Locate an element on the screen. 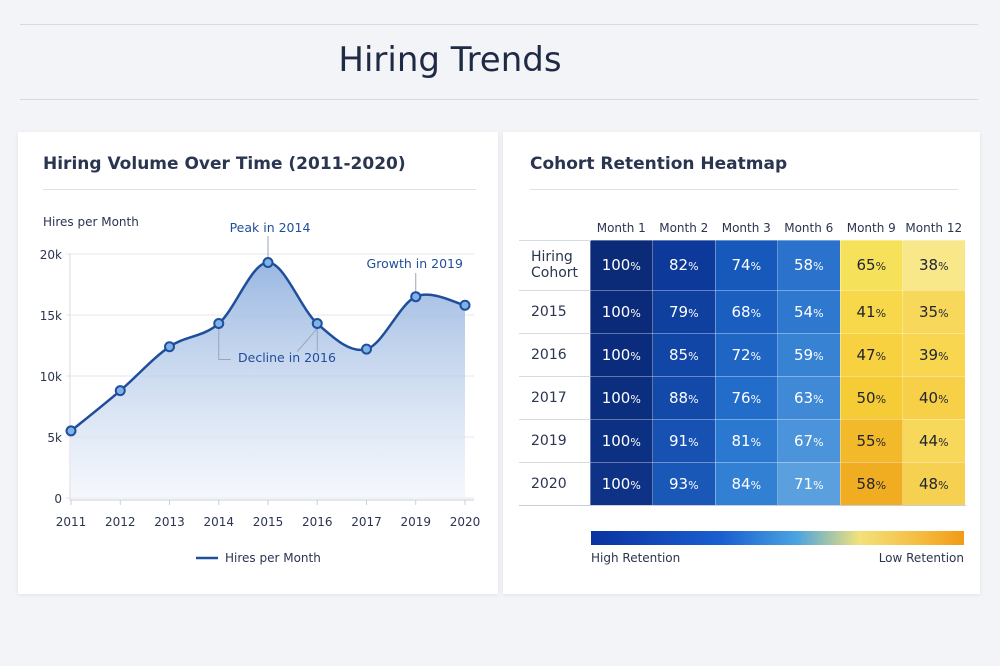  cell-value: 59 is located at coordinates (803, 354).